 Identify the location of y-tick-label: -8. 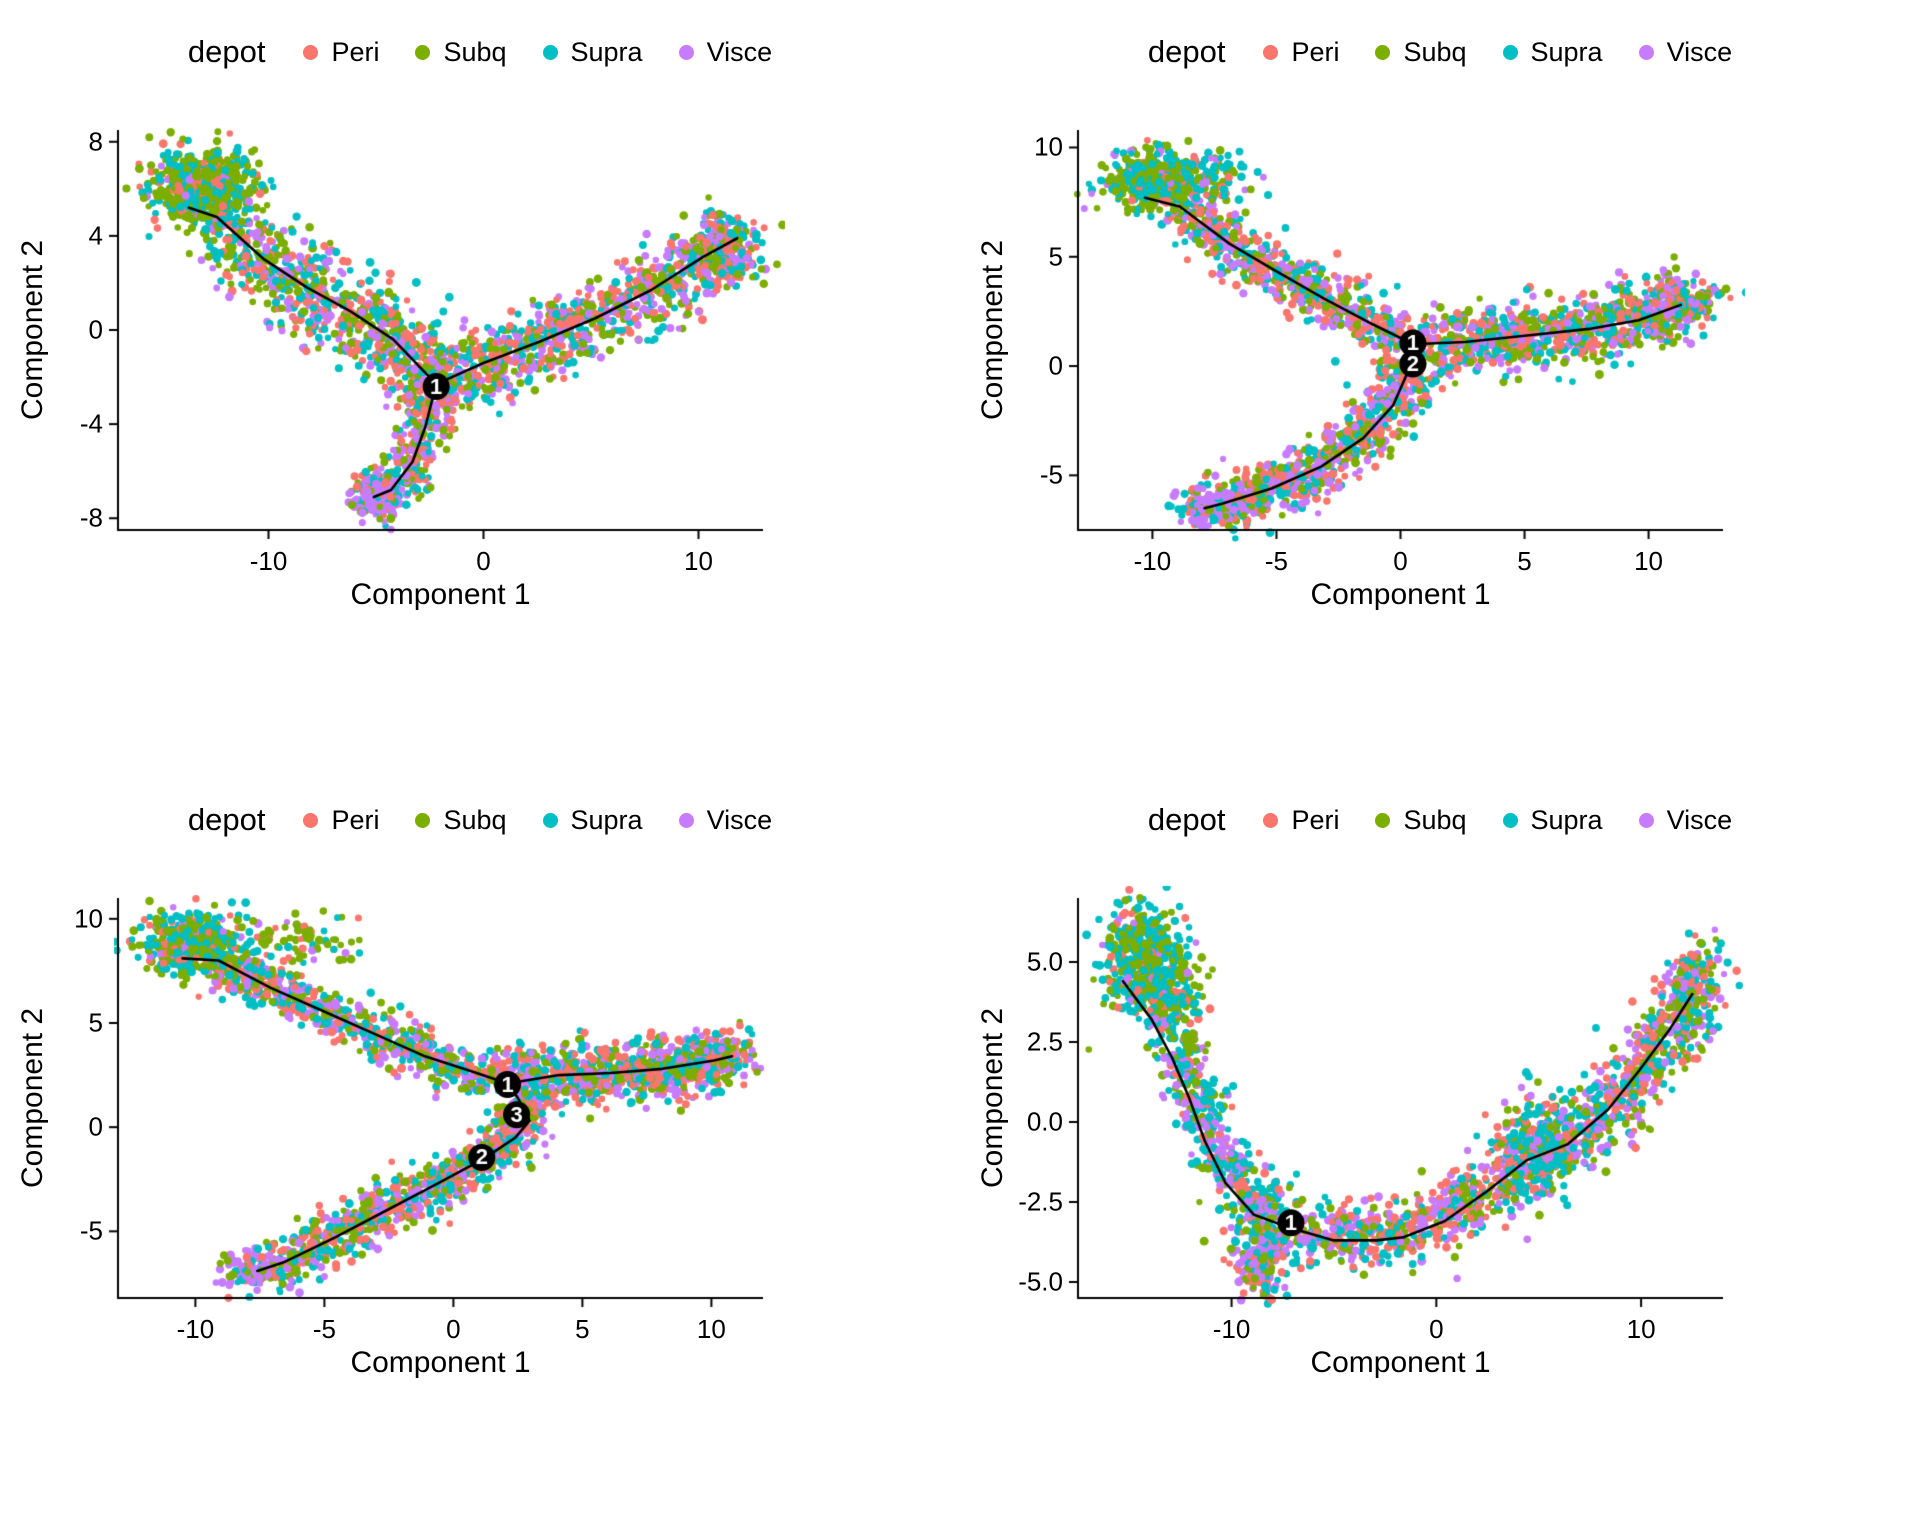
(91, 517).